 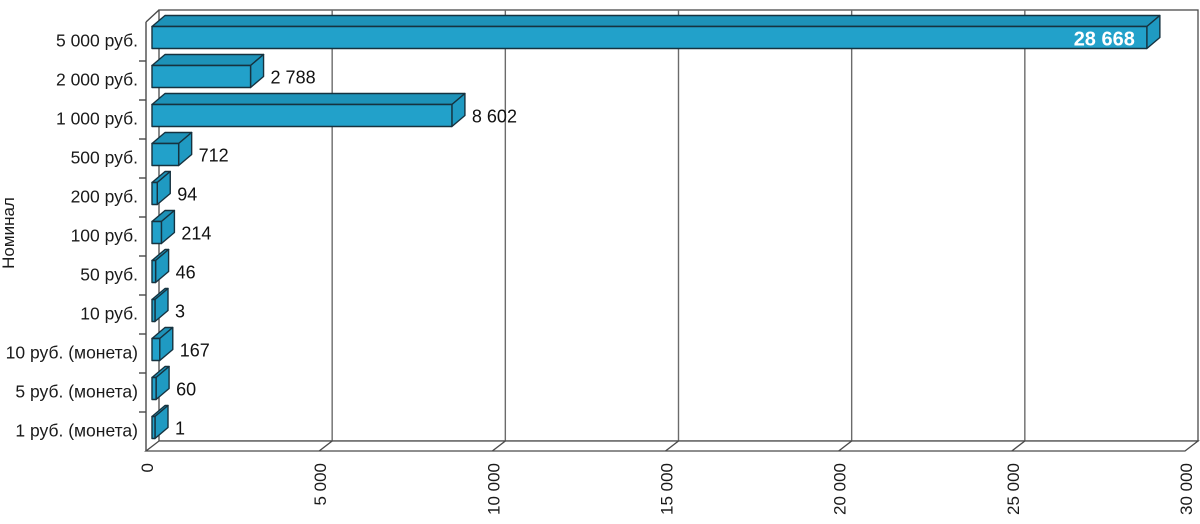 What do you see at coordinates (840, 489) in the screenshot?
I see `x-tick-label: 20 000` at bounding box center [840, 489].